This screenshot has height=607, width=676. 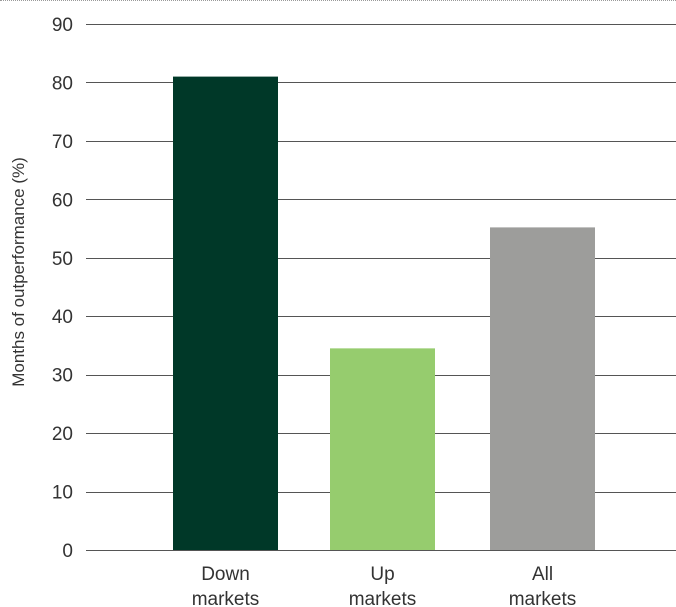 I want to click on x-category-label: All, so click(x=542, y=574).